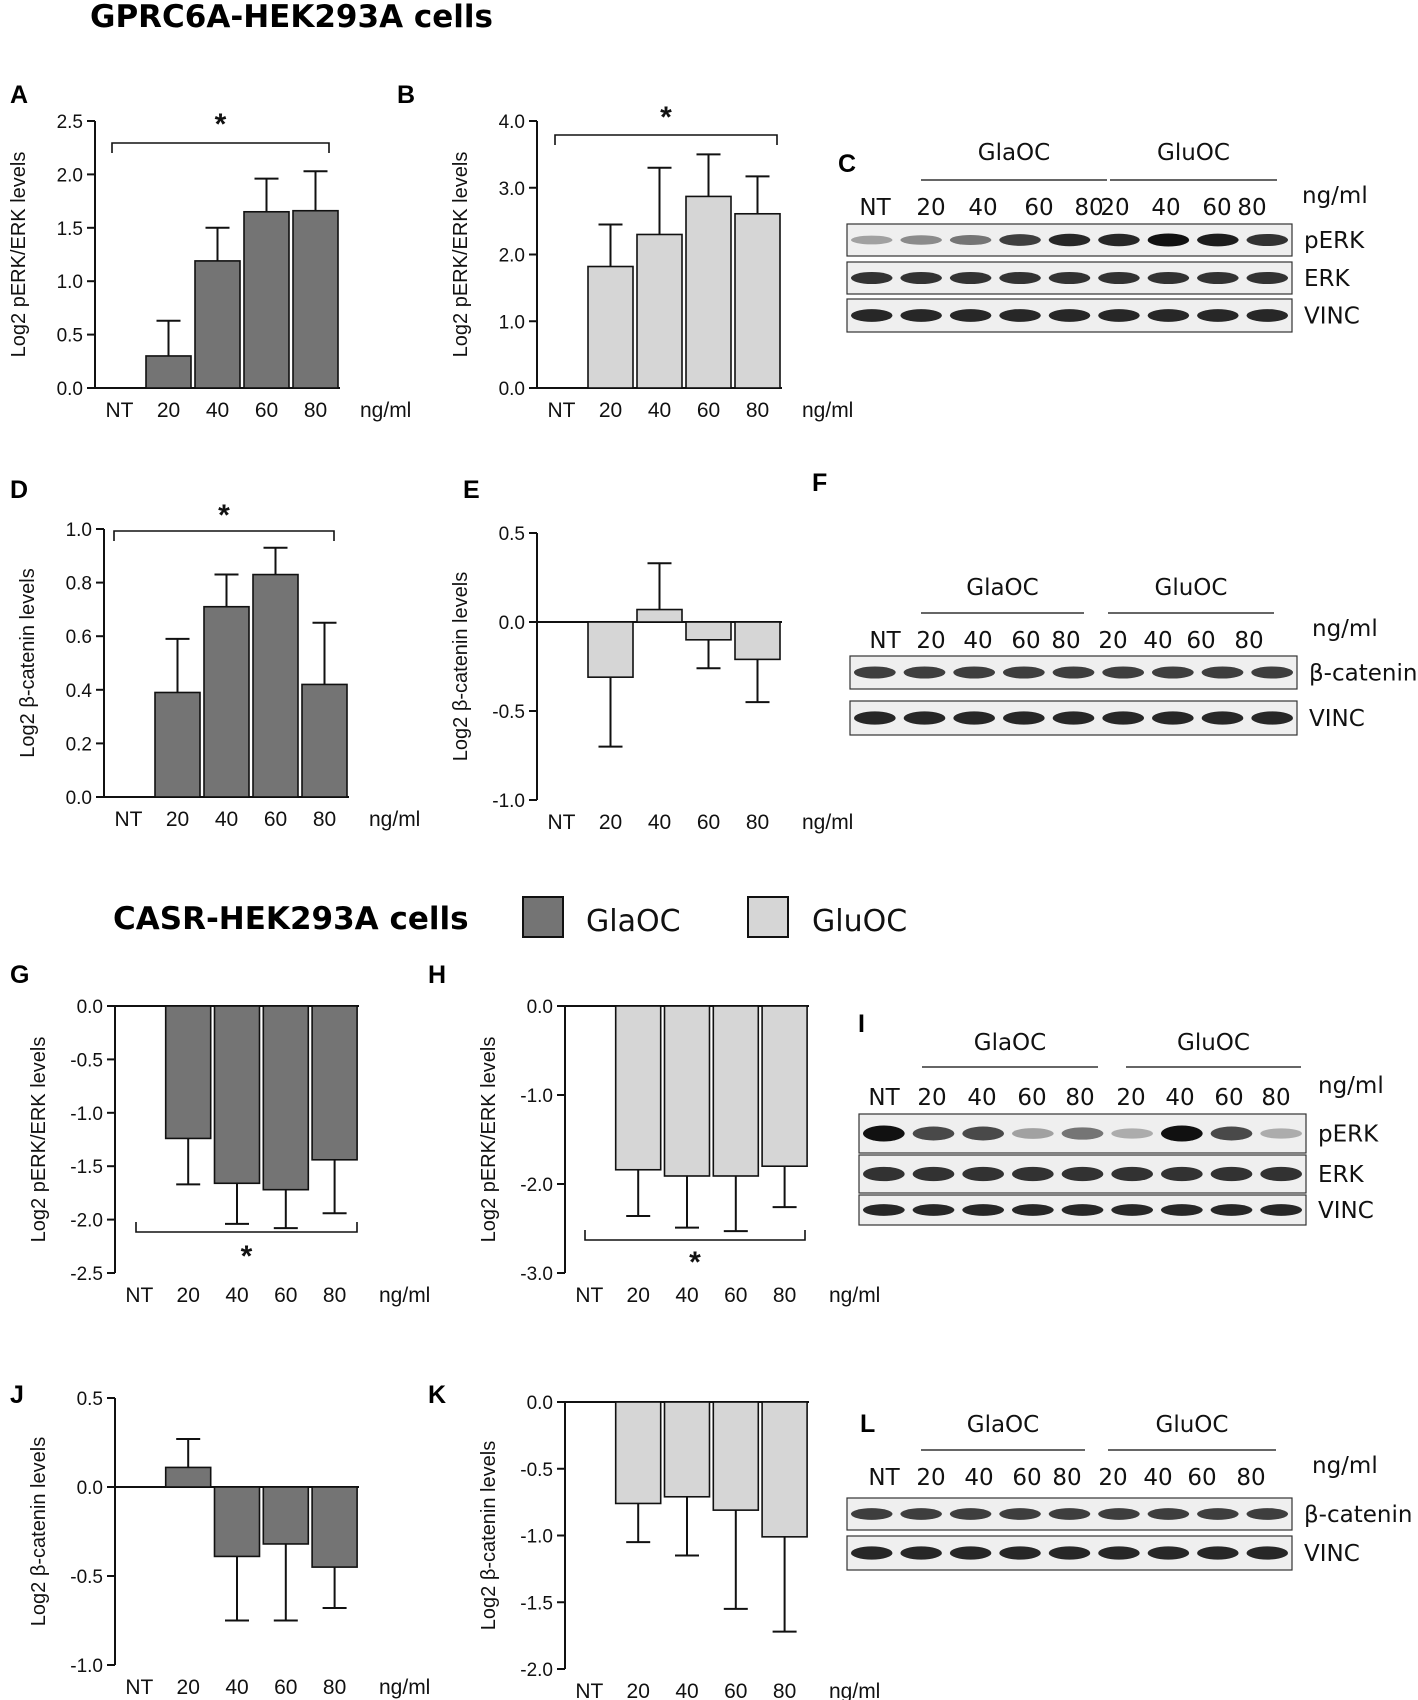 The image size is (1418, 1700). Describe the element at coordinates (536, 1470) in the screenshot. I see `y-tick-label: -0.5` at that location.